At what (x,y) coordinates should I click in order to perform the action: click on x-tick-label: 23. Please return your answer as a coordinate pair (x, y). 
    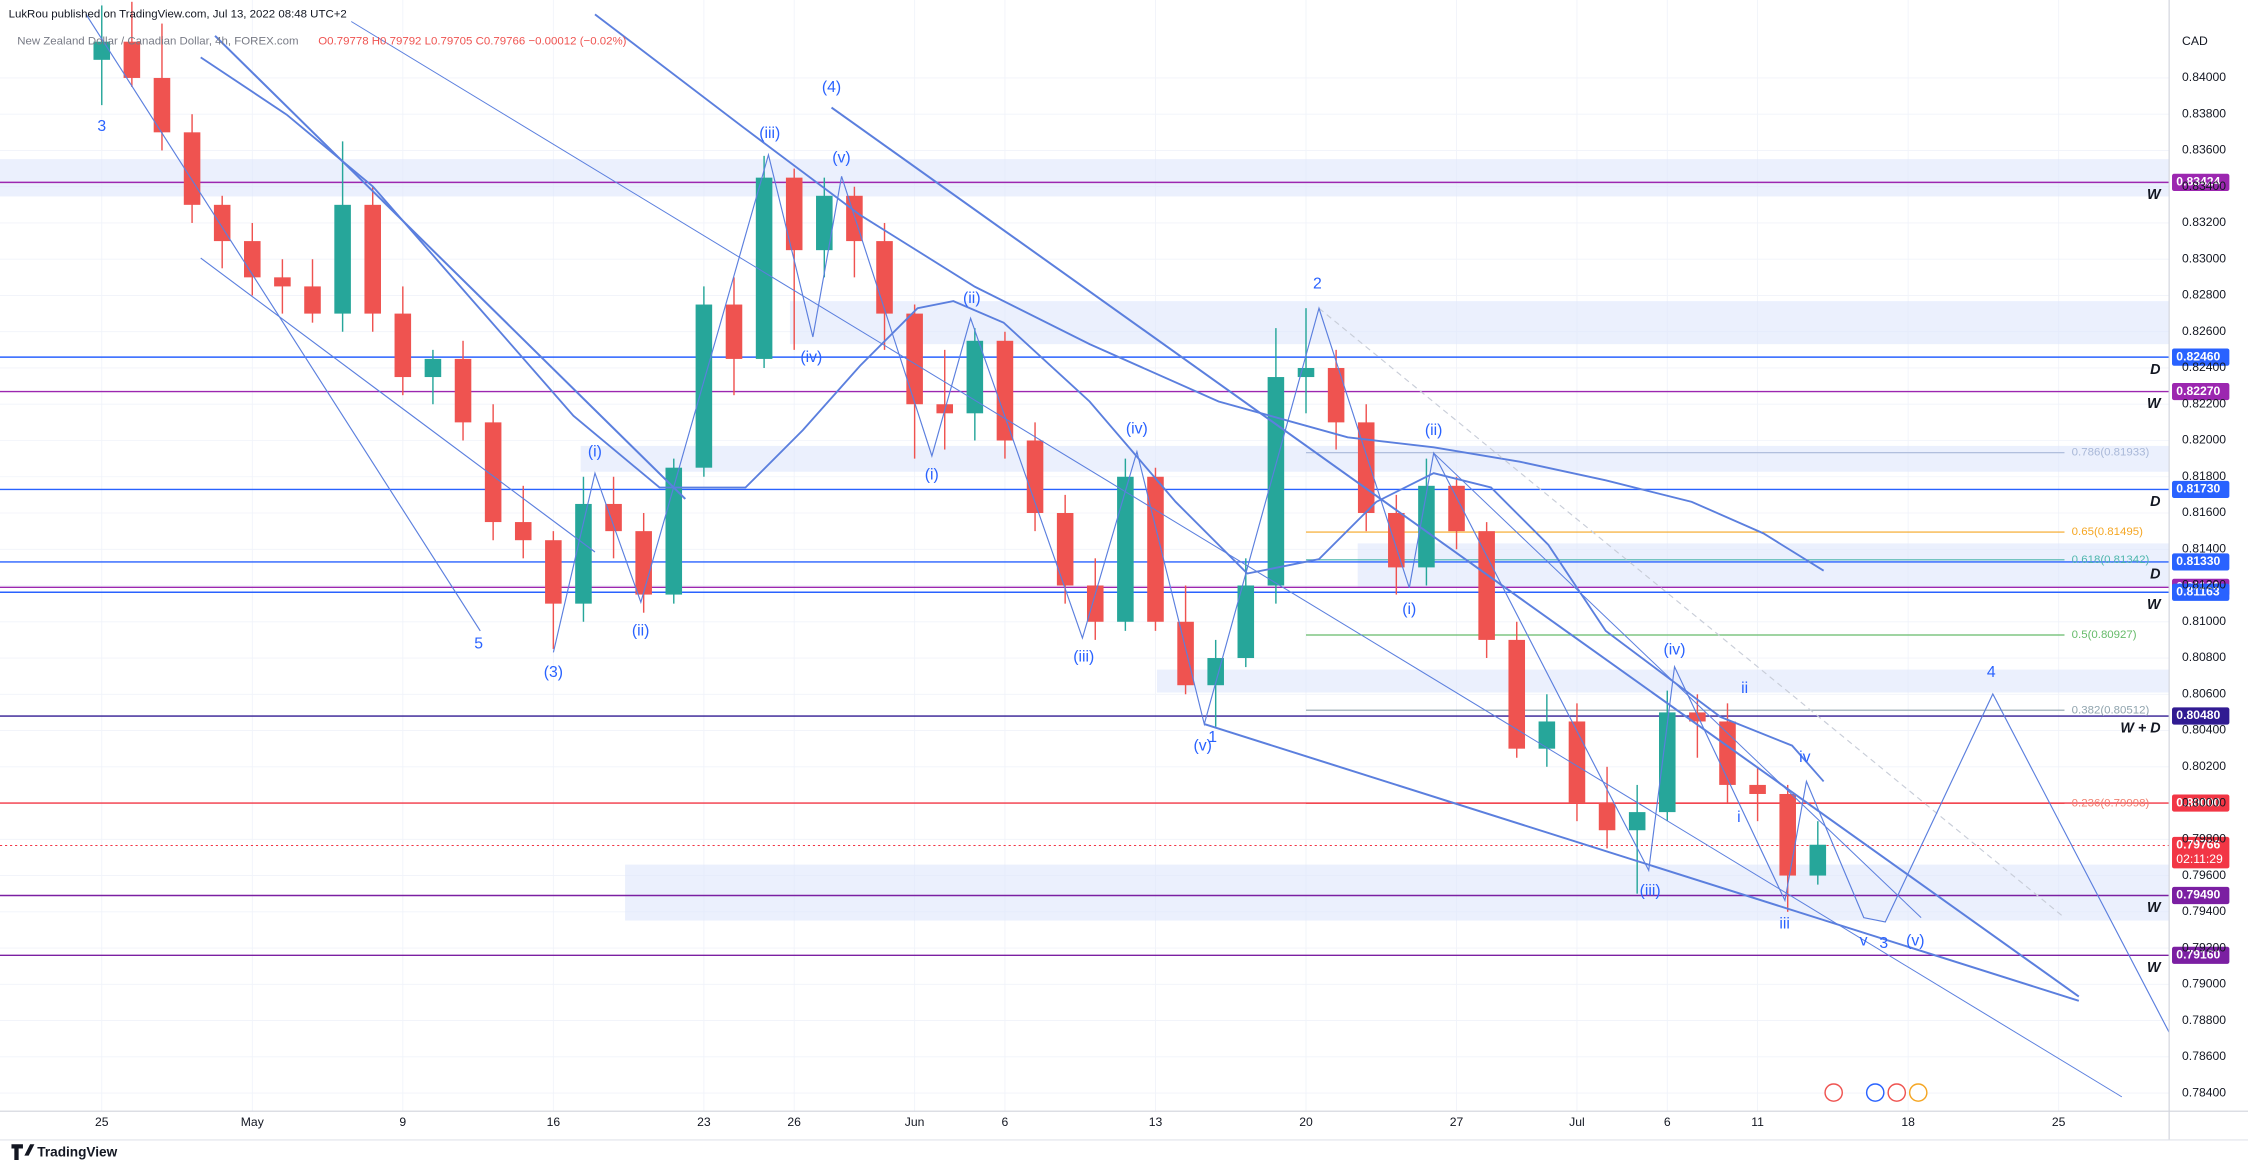
    Looking at the image, I should click on (704, 1122).